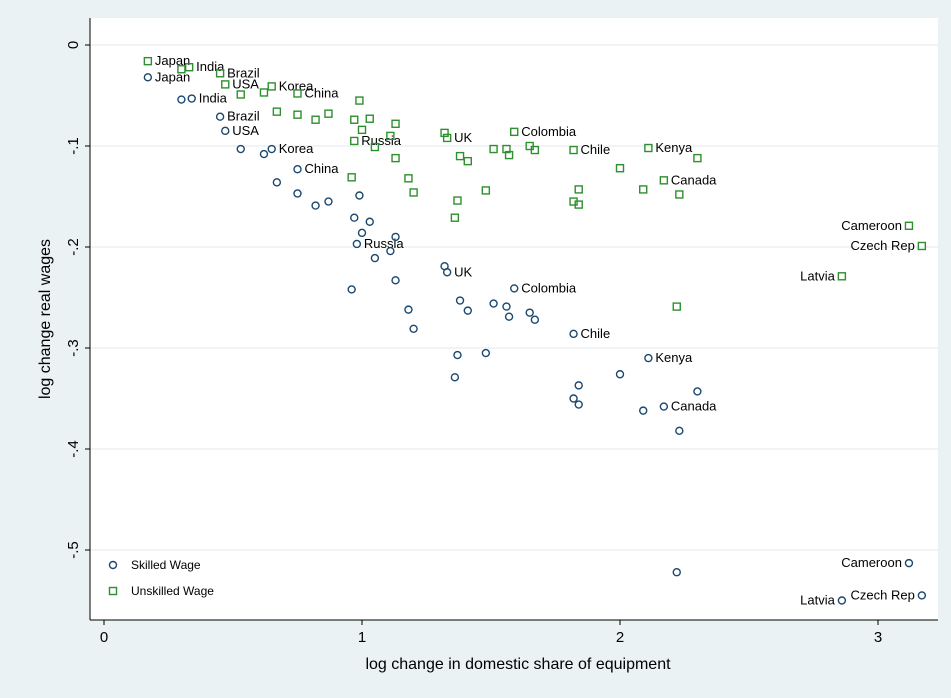  I want to click on point-label: Colombia, so click(549, 131).